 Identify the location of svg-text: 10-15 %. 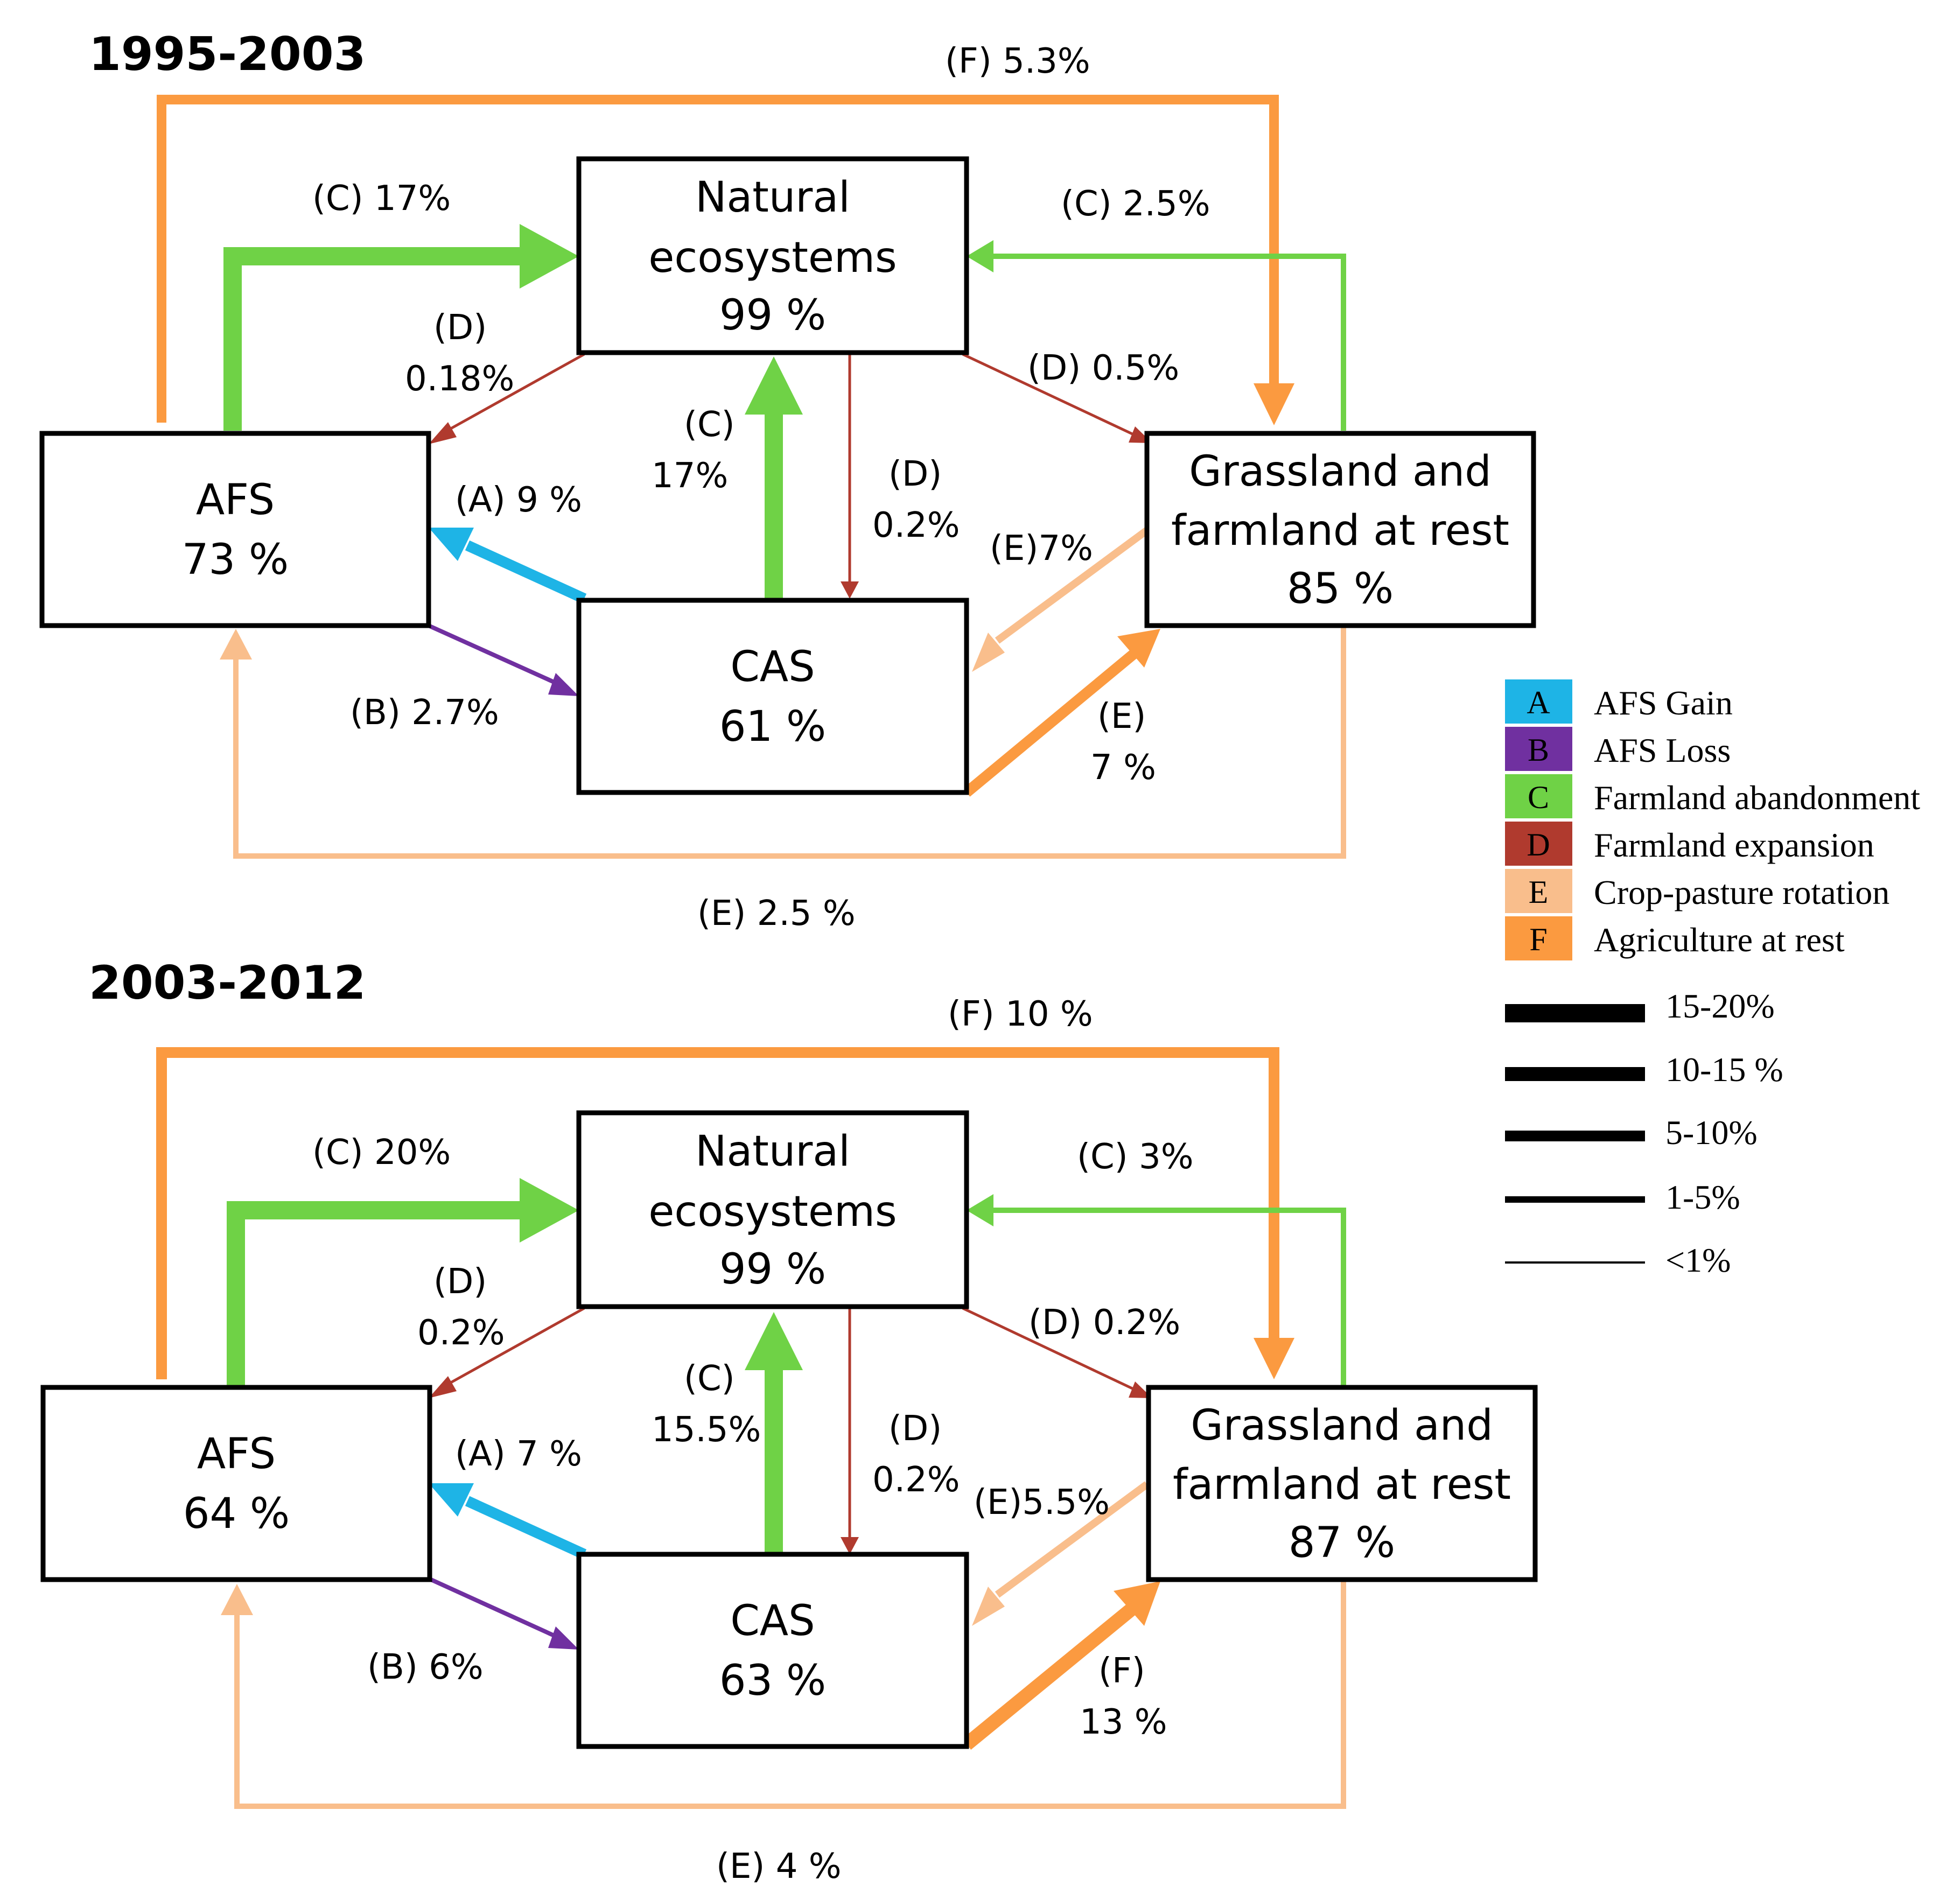
(1724, 1069).